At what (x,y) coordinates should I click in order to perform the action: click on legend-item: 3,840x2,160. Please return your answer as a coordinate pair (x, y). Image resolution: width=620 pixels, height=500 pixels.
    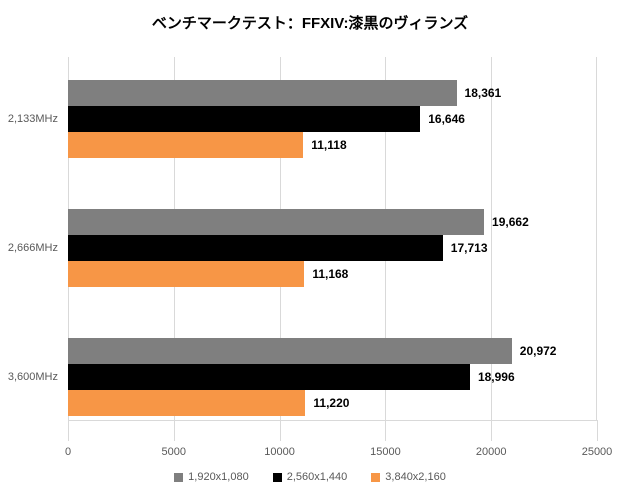
    Looking at the image, I should click on (408, 477).